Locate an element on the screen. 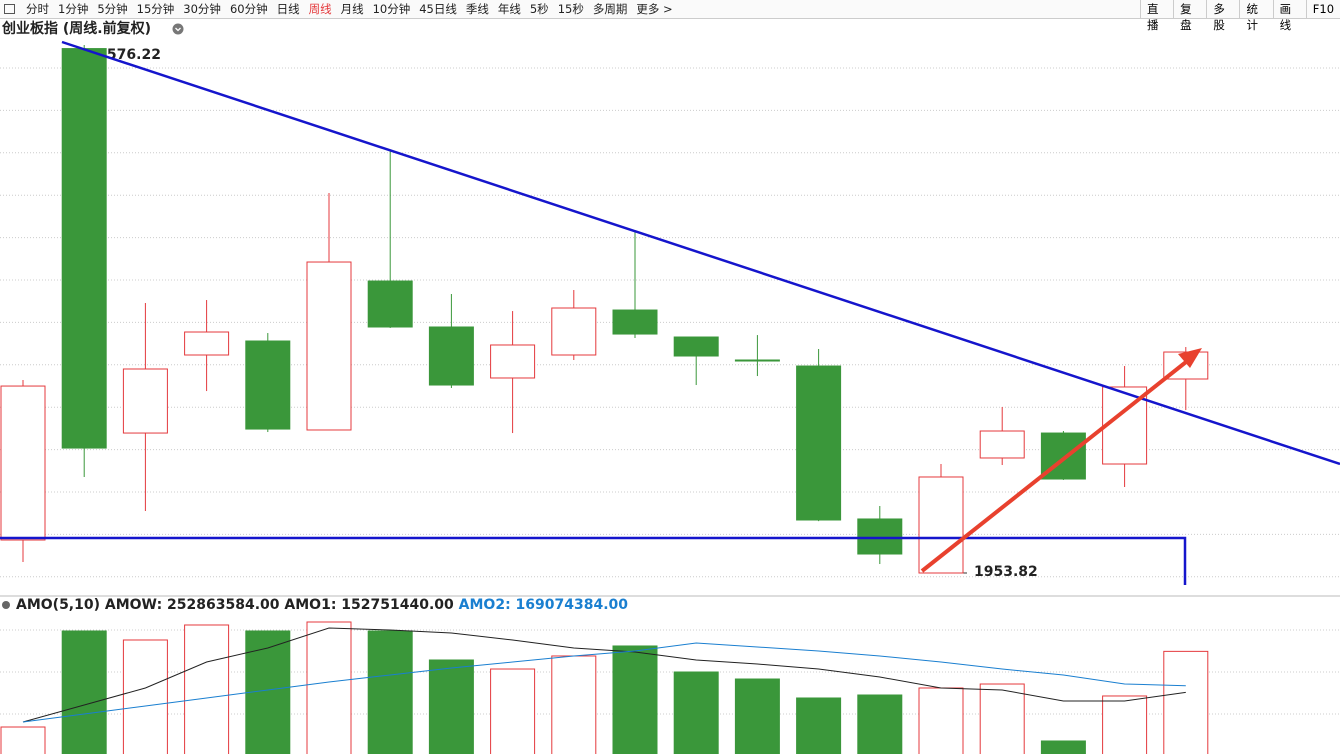  toolbar-tab: 季线 is located at coordinates (477, 9).